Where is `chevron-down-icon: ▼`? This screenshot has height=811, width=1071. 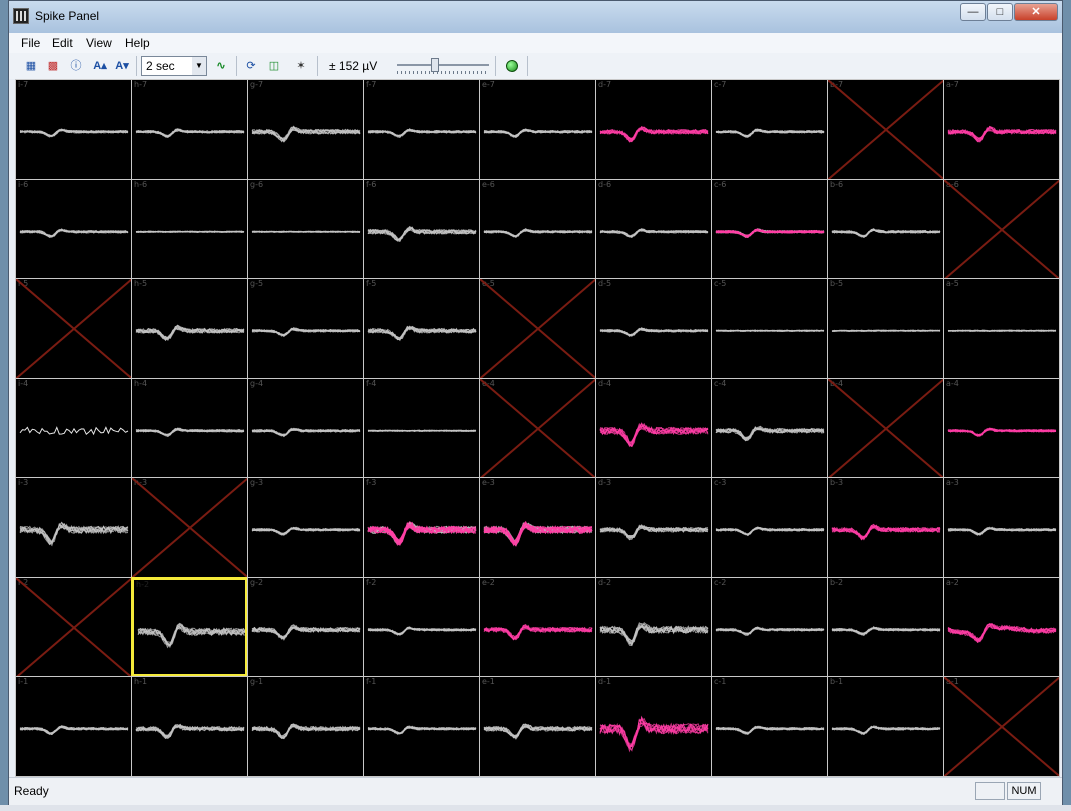 chevron-down-icon: ▼ is located at coordinates (199, 66).